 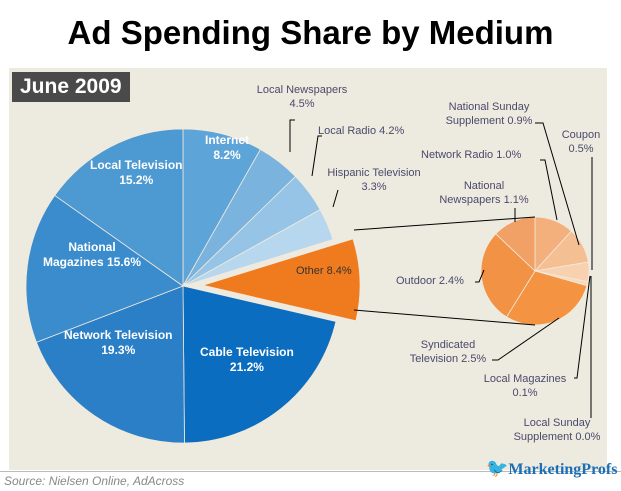 What do you see at coordinates (302, 97) in the screenshot?
I see `label-local-newspapers: Local Newspapers 4.5%` at bounding box center [302, 97].